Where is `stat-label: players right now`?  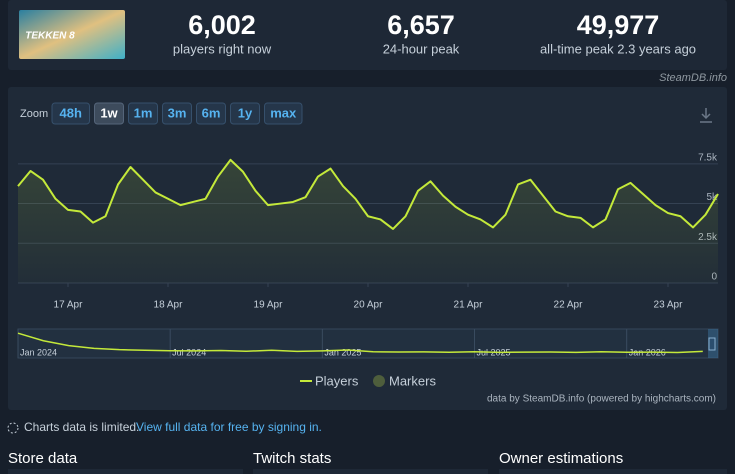
stat-label: players right now is located at coordinates (222, 48).